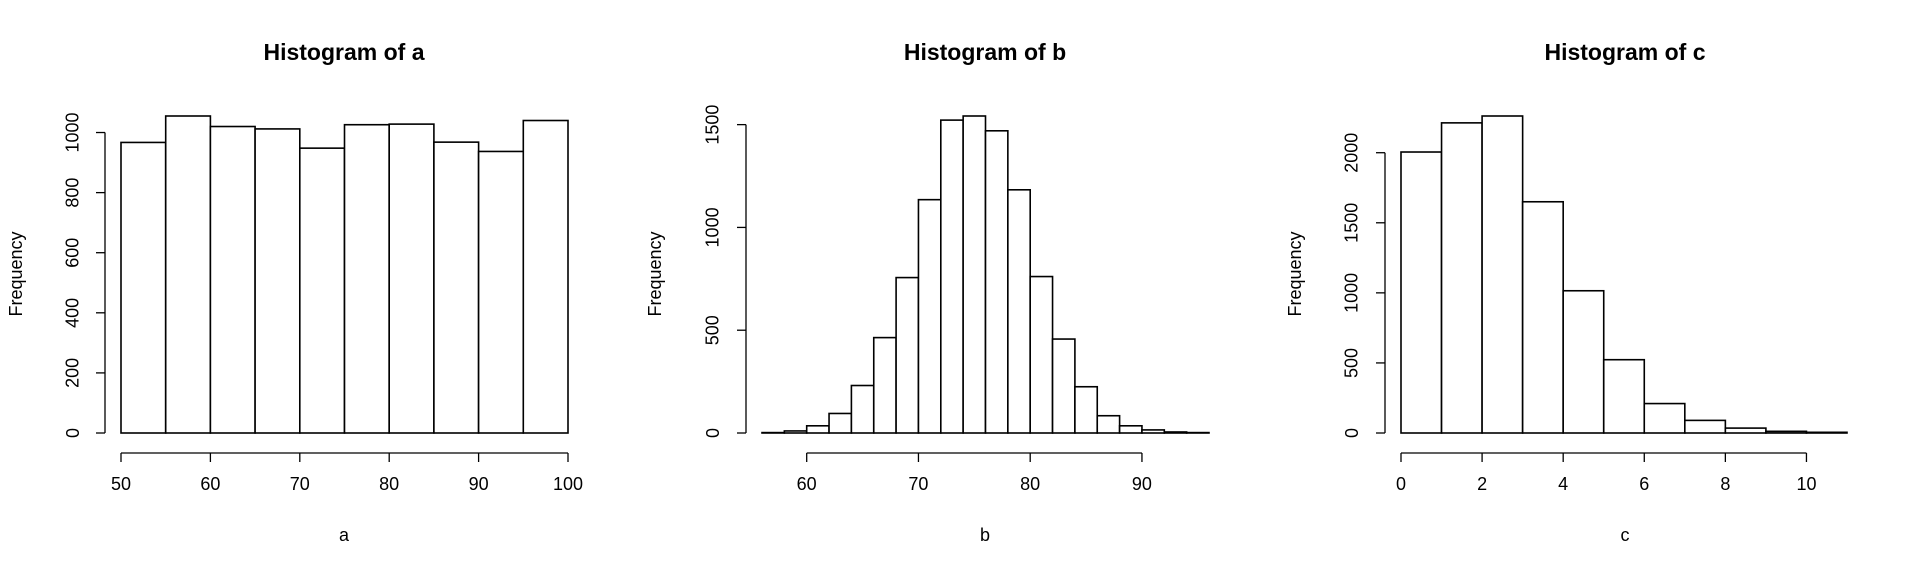  What do you see at coordinates (1725, 484) in the screenshot?
I see `x-tick-label: 8` at bounding box center [1725, 484].